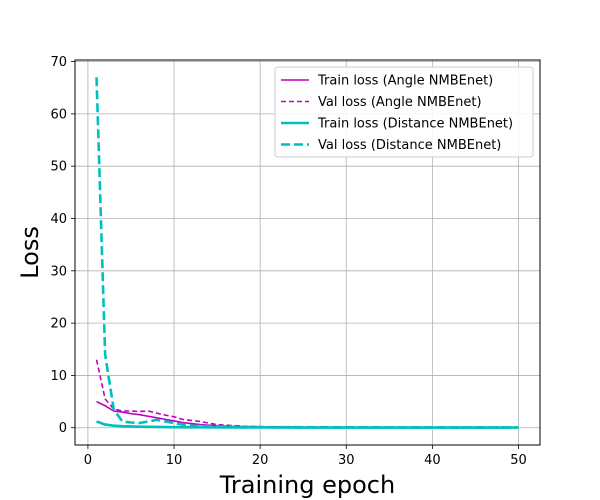 Image resolution: width=600 pixels, height=500 pixels. Describe the element at coordinates (58, 271) in the screenshot. I see `y-tick-label: 30` at that location.